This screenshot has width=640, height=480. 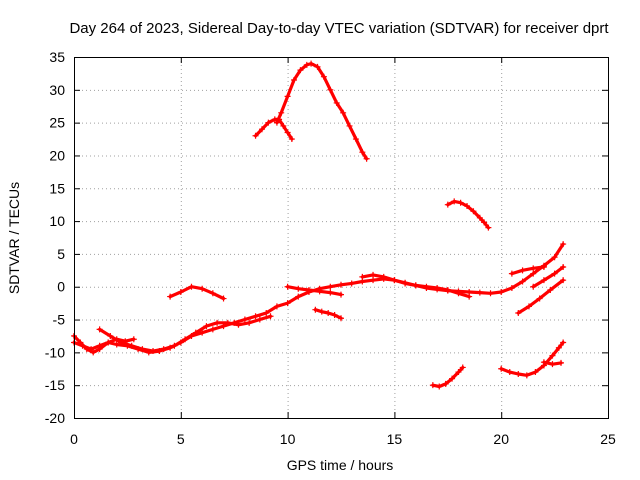 I want to click on y-tick-label: -15, so click(x=55, y=385).